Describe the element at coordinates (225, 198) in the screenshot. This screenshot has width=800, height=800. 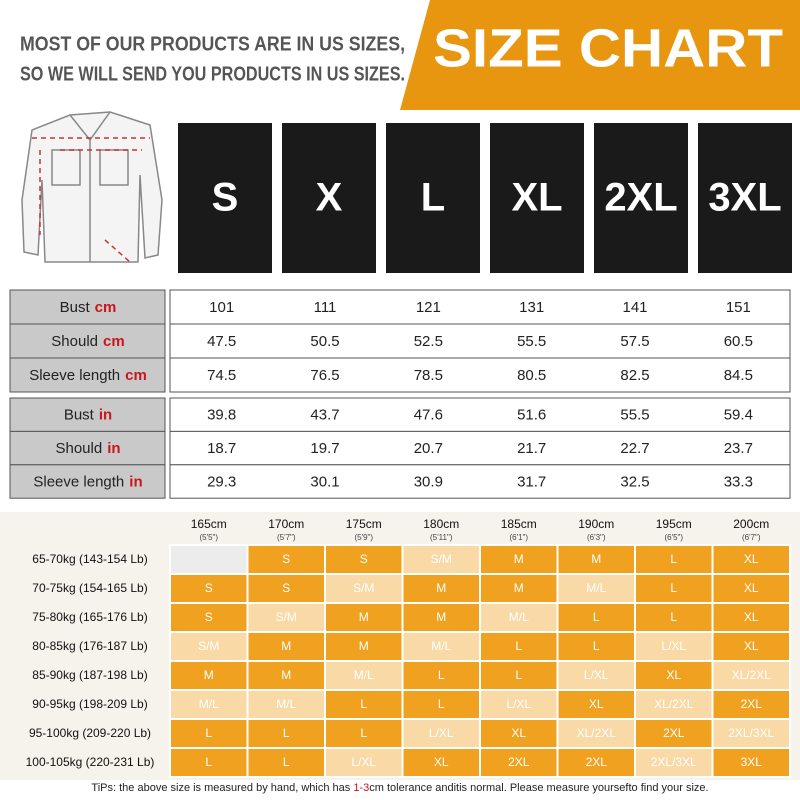
I see `size-label: S` at that location.